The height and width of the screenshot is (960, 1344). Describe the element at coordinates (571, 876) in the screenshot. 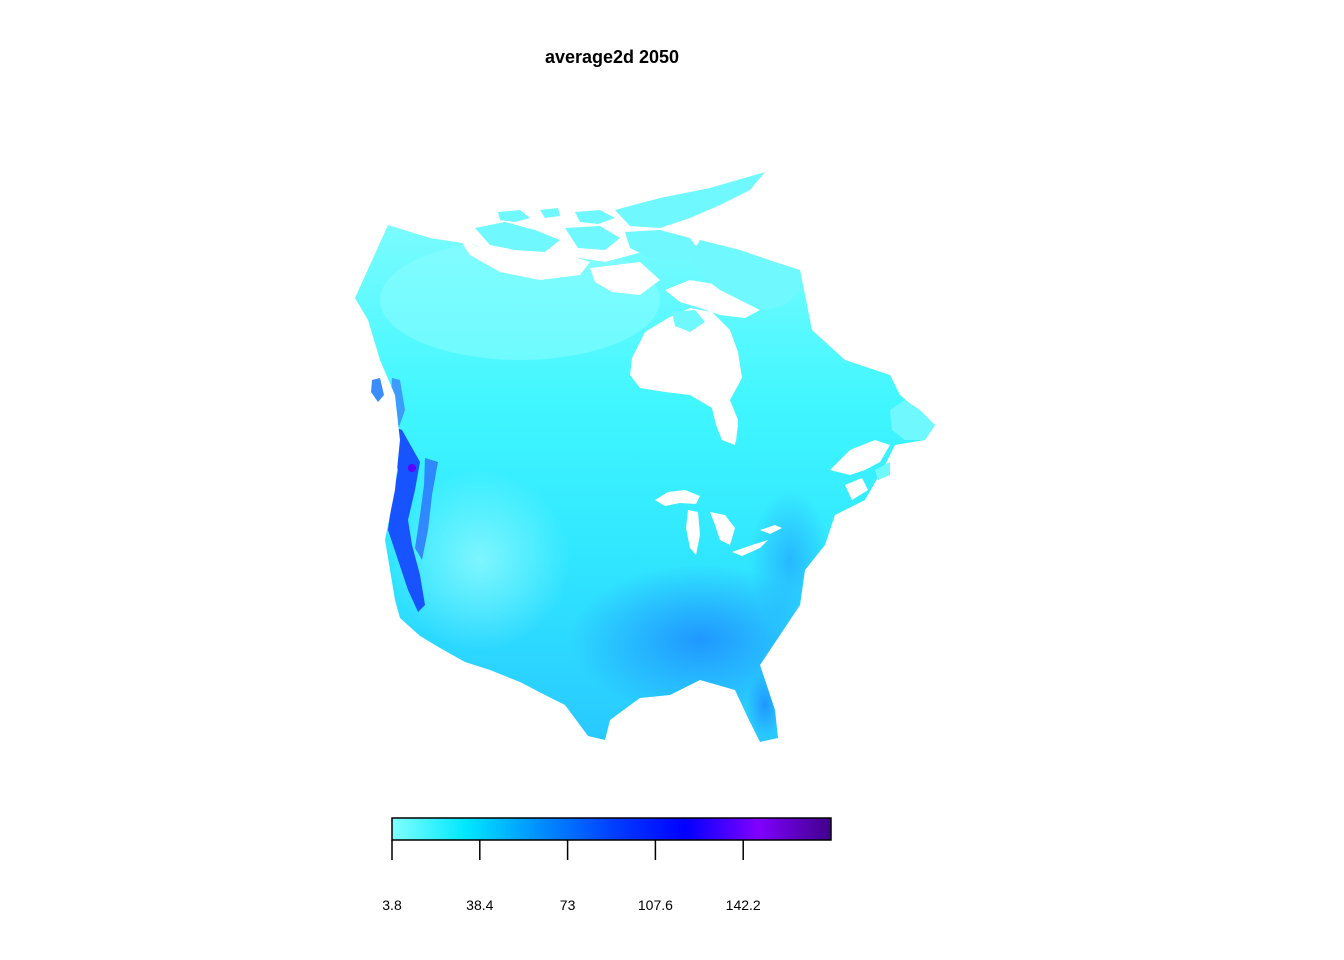

I see `legend-ticks: 3.8 38.4 73 107.6 142.2` at that location.